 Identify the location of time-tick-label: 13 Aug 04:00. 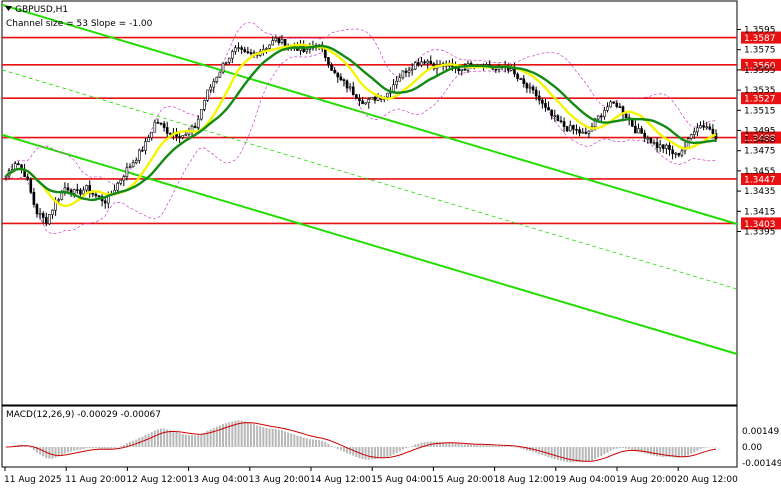
(218, 480).